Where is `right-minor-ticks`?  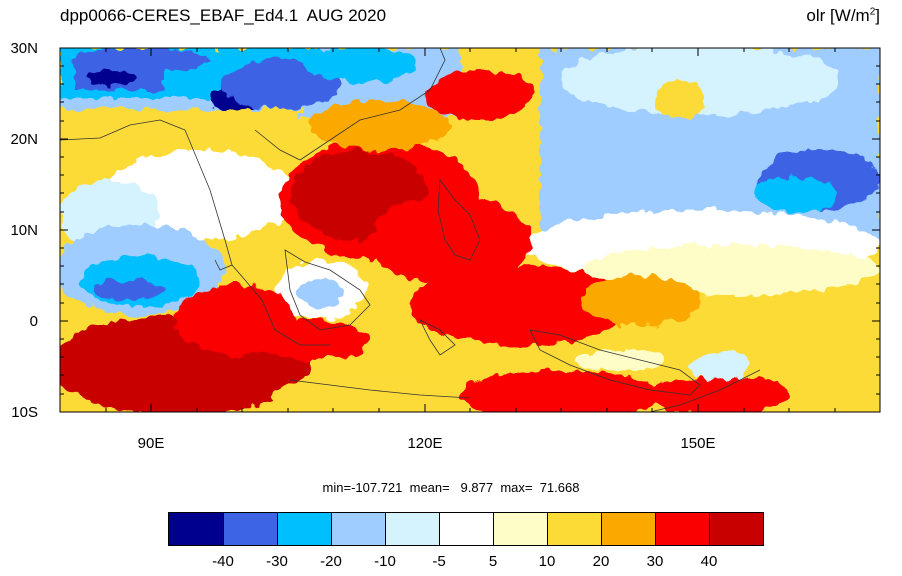 right-minor-ticks is located at coordinates (878, 230).